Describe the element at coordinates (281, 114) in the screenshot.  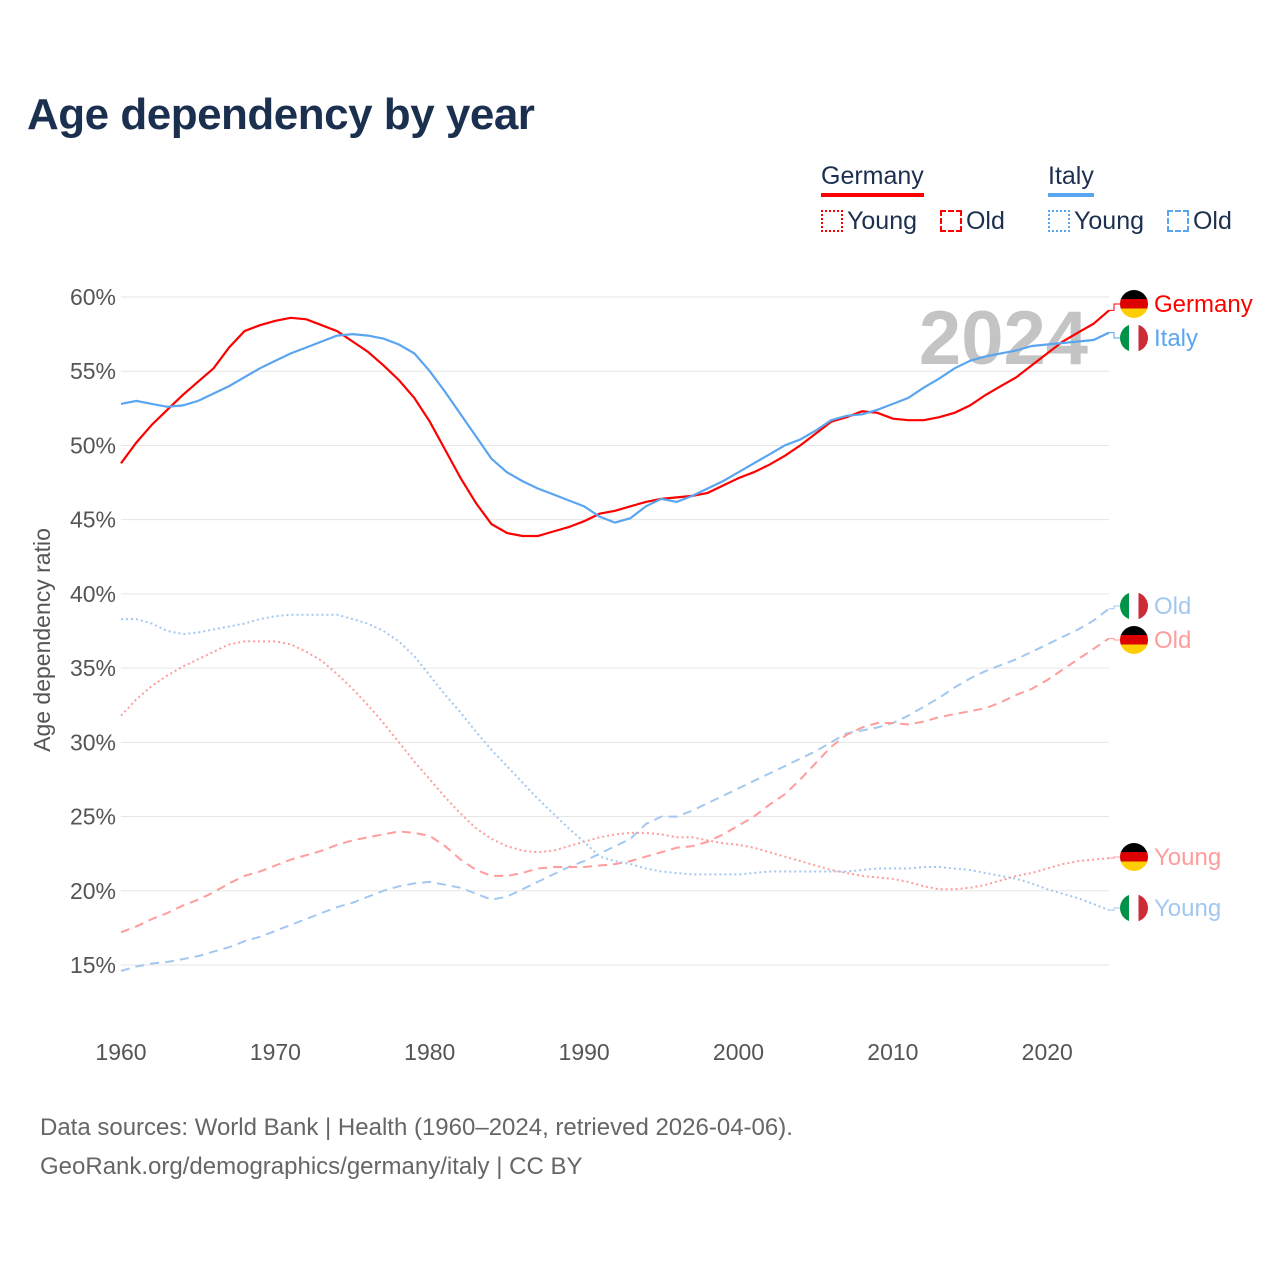
I see `chart-title: Age dependency by year` at that location.